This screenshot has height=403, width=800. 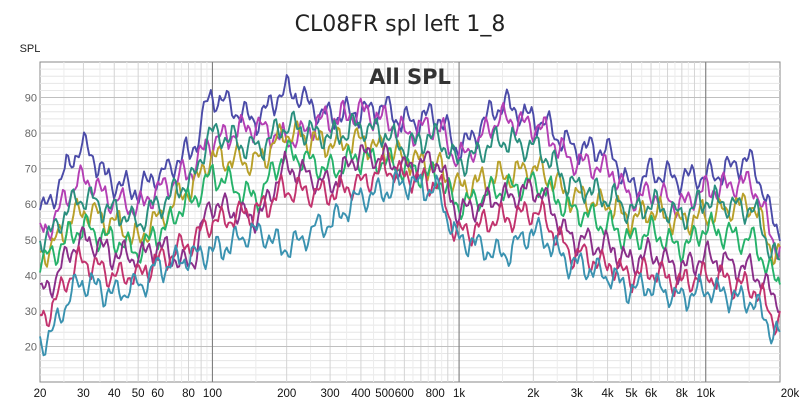 I want to click on chart-subtitle: All SPL, so click(x=410, y=77).